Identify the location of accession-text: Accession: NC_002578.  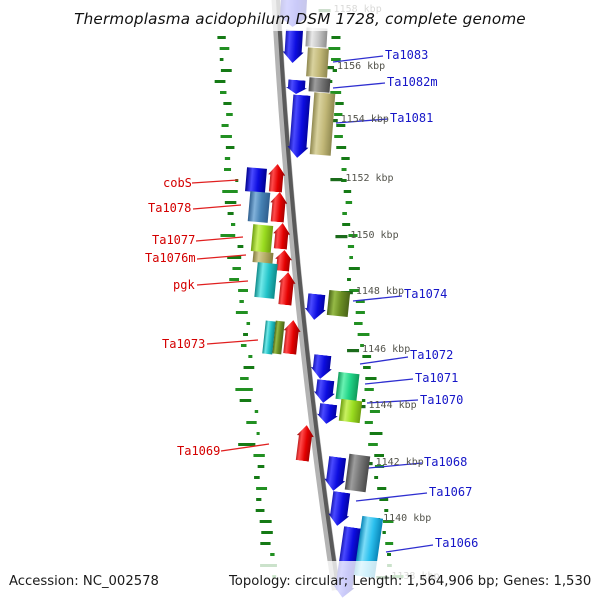
(84, 581).